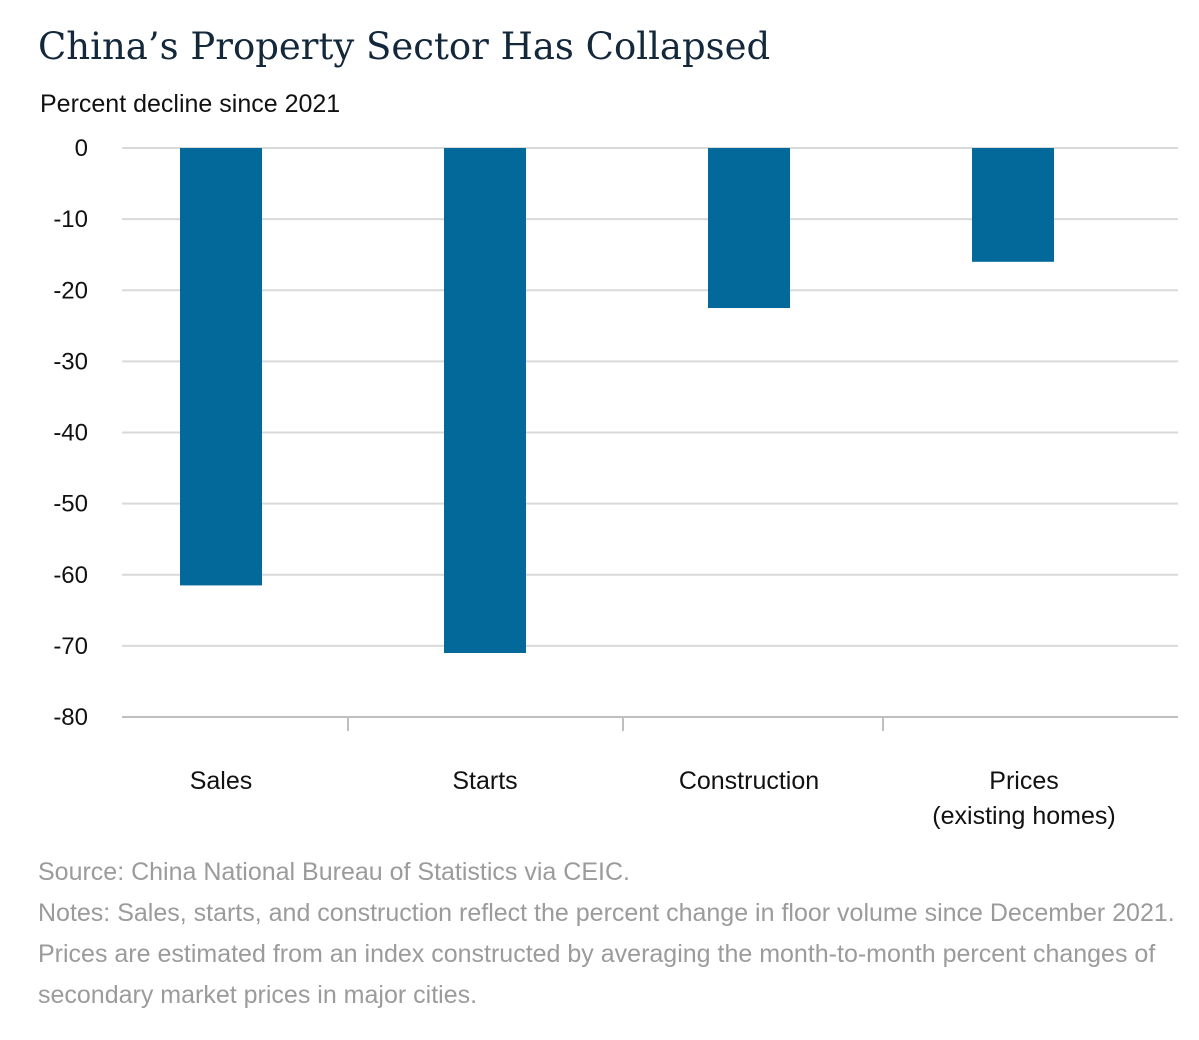 This screenshot has width=1199, height=1040. I want to click on x-axis, so click(650, 723).